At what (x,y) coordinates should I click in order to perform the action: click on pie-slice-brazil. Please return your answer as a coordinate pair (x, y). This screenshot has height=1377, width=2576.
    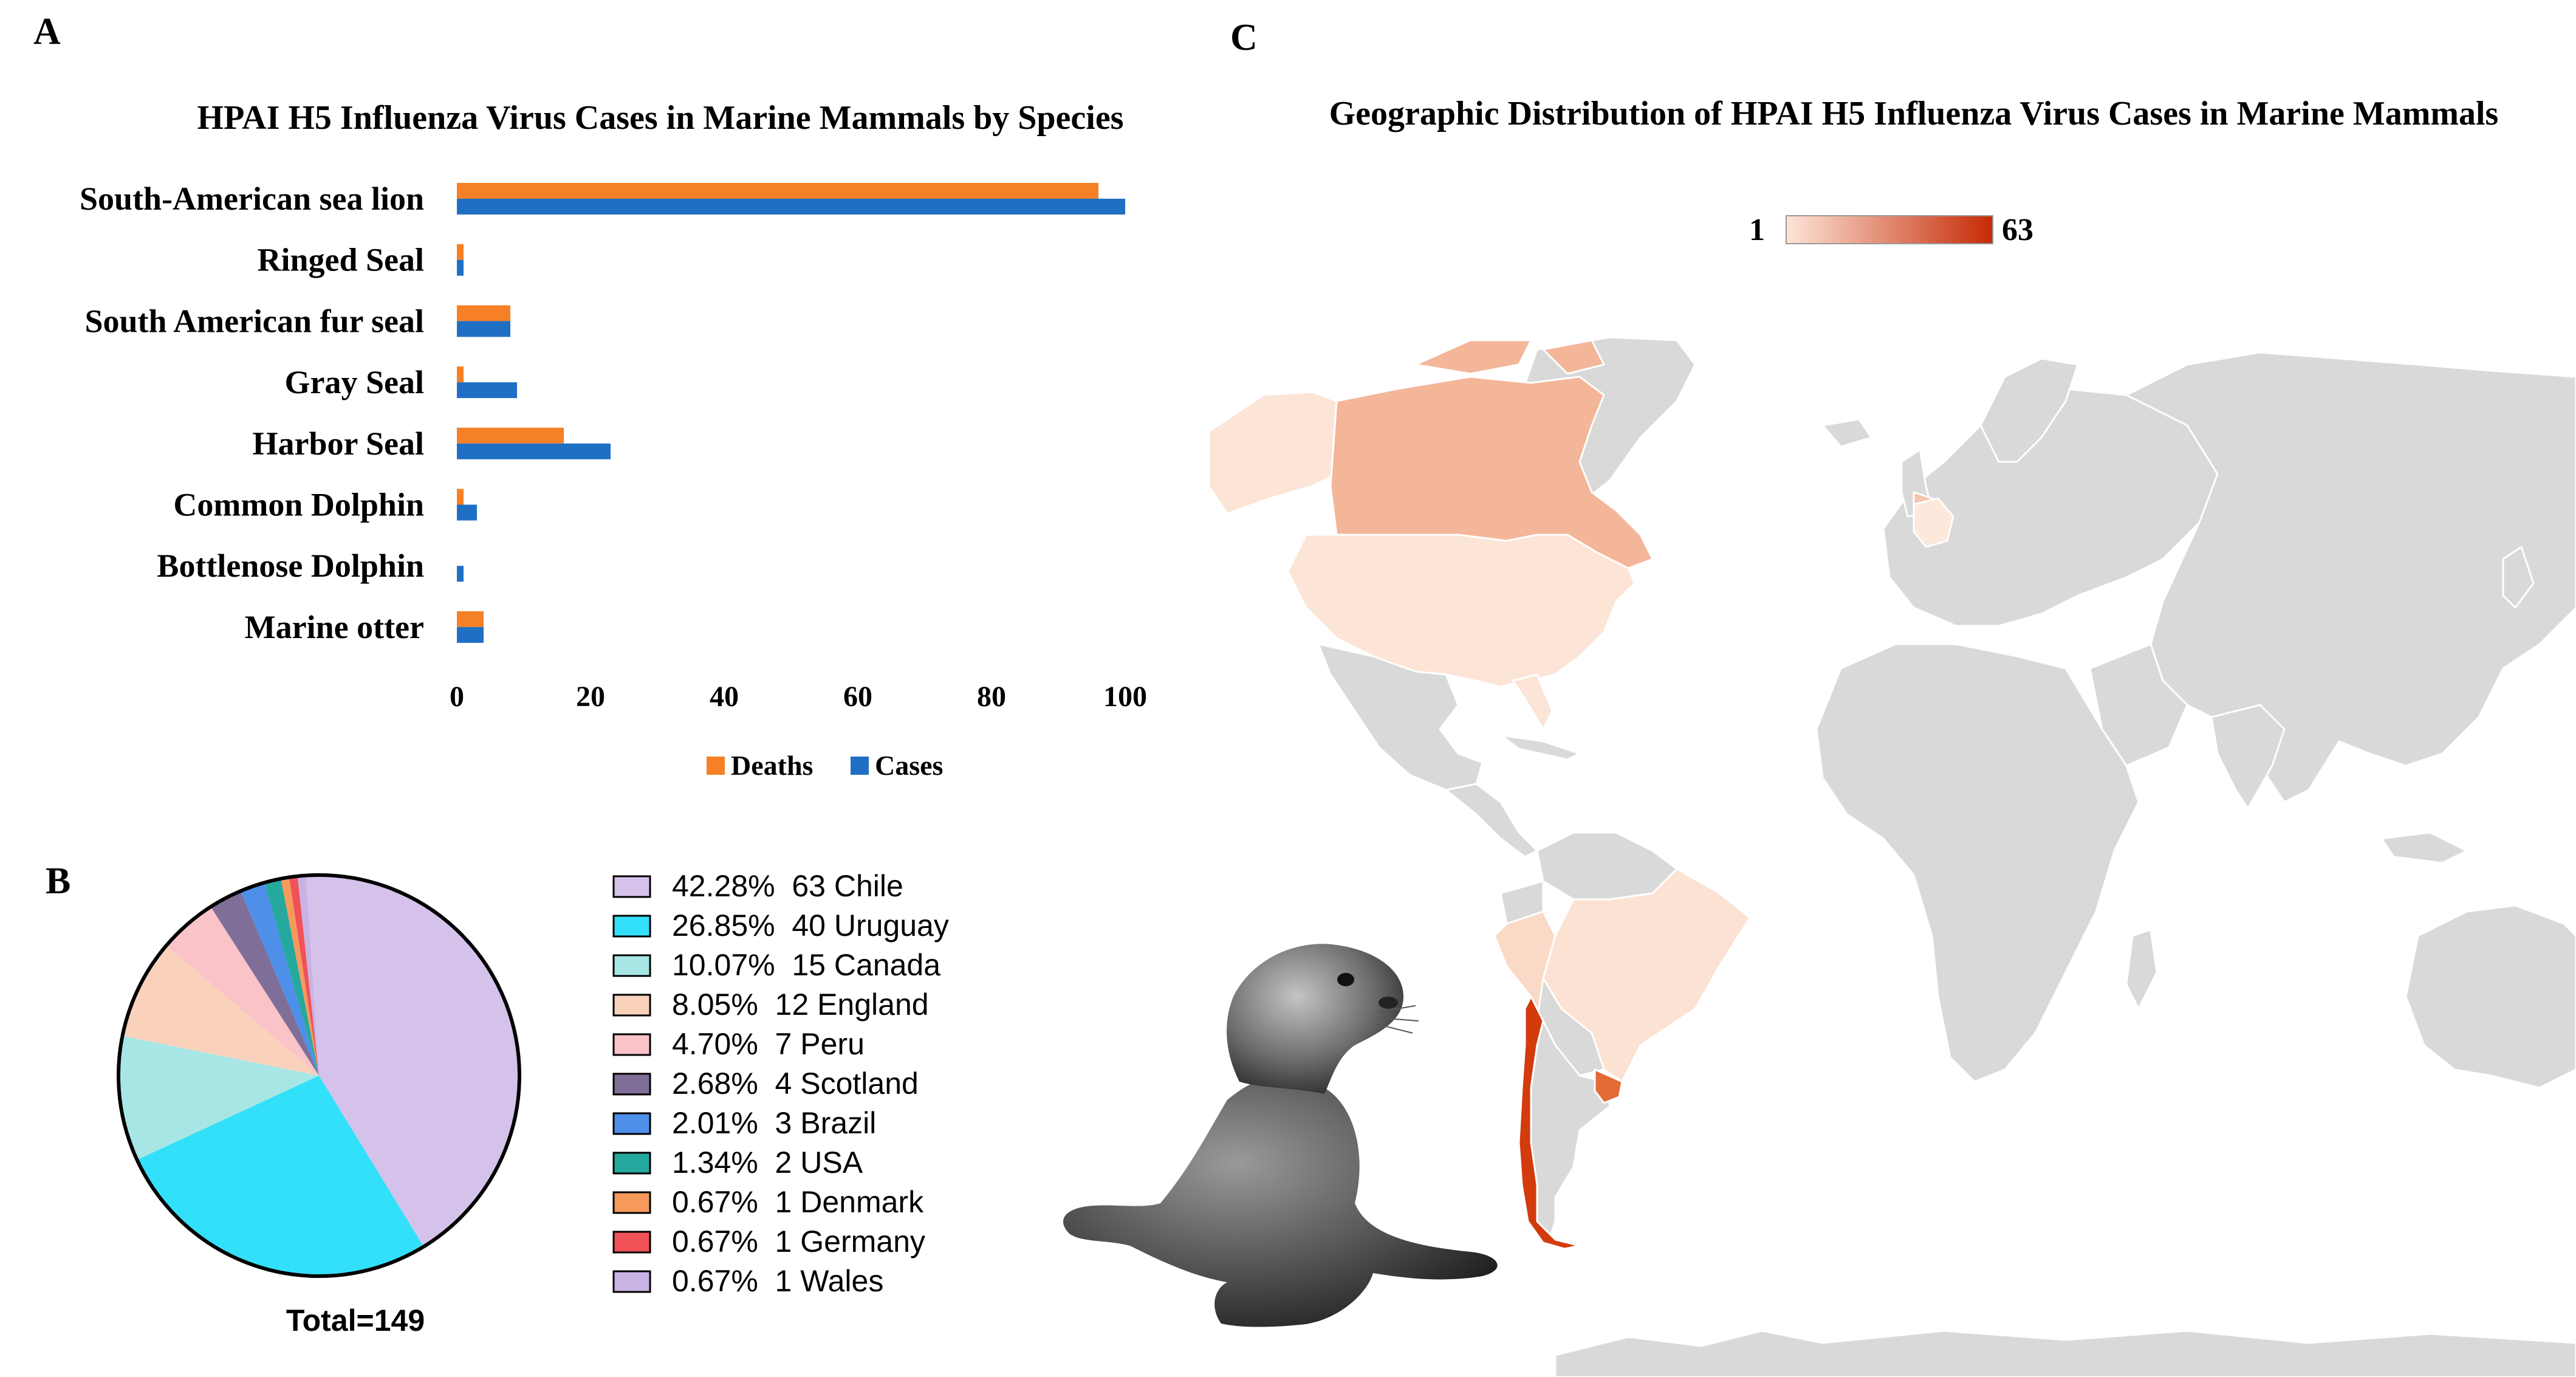
    Looking at the image, I should click on (279, 979).